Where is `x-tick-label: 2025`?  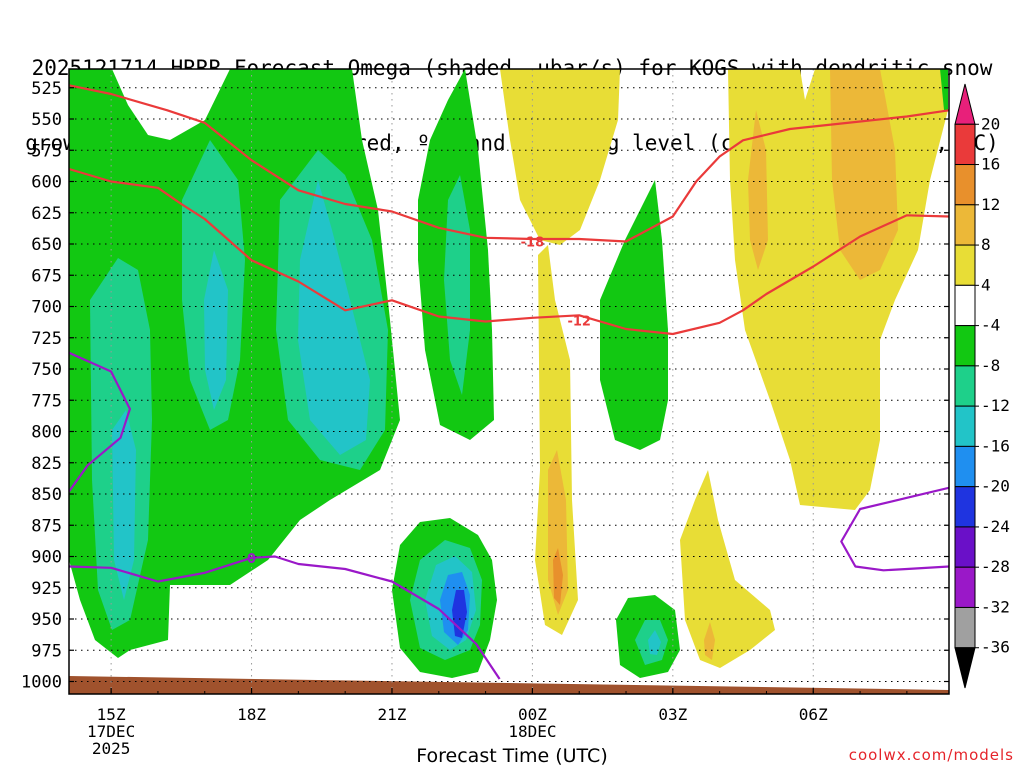
x-tick-label: 2025 is located at coordinates (111, 748).